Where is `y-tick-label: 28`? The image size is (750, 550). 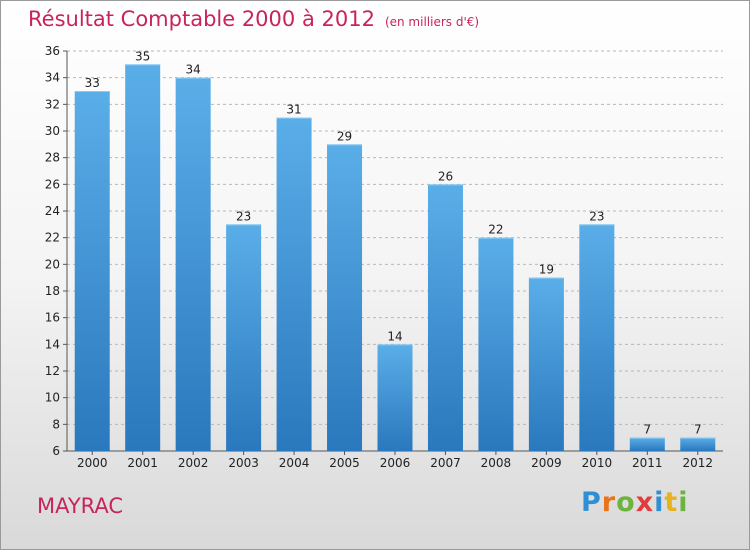
y-tick-label: 28 is located at coordinates (52, 158).